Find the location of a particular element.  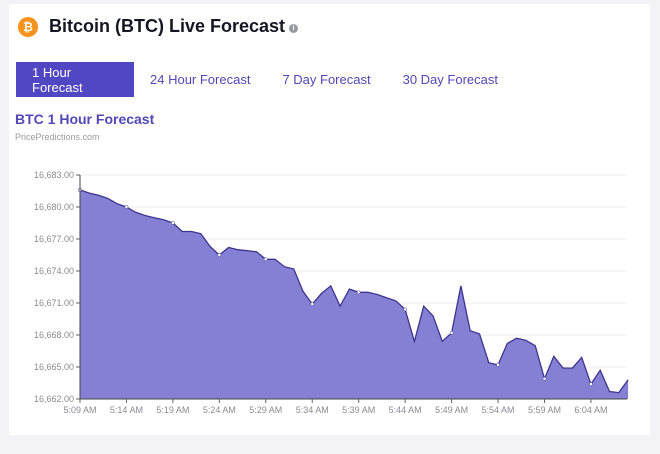

y-tick-label: 16,665.00 is located at coordinates (54, 367).